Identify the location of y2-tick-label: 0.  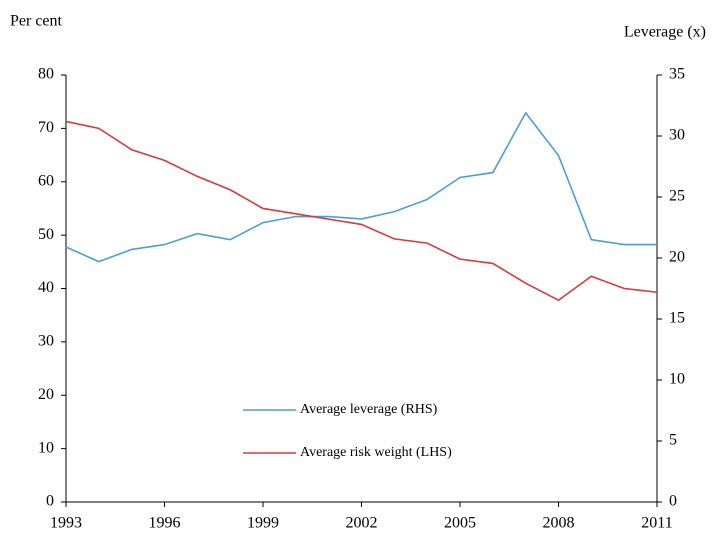
(673, 501).